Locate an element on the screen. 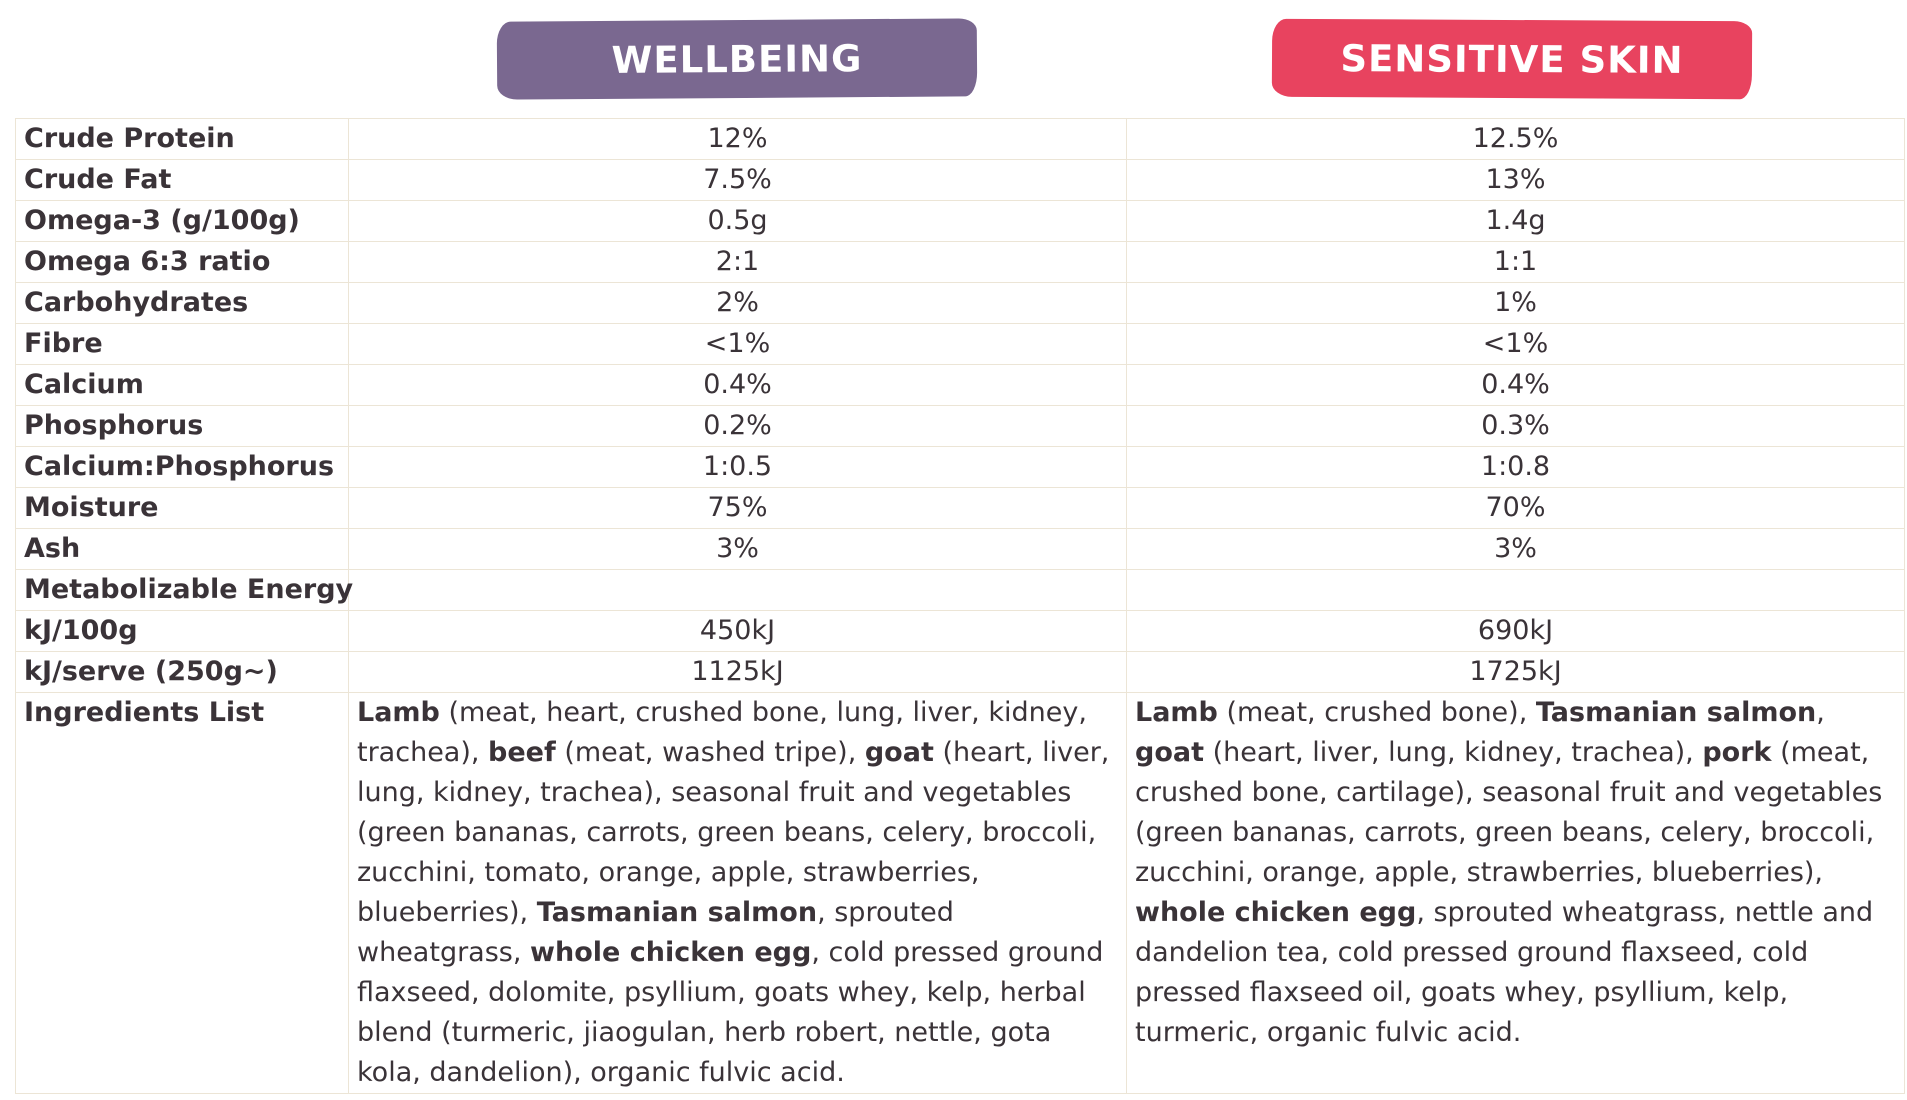 The height and width of the screenshot is (1100, 1907). ingredient-text: (meat, washed tripe), is located at coordinates (710, 752).